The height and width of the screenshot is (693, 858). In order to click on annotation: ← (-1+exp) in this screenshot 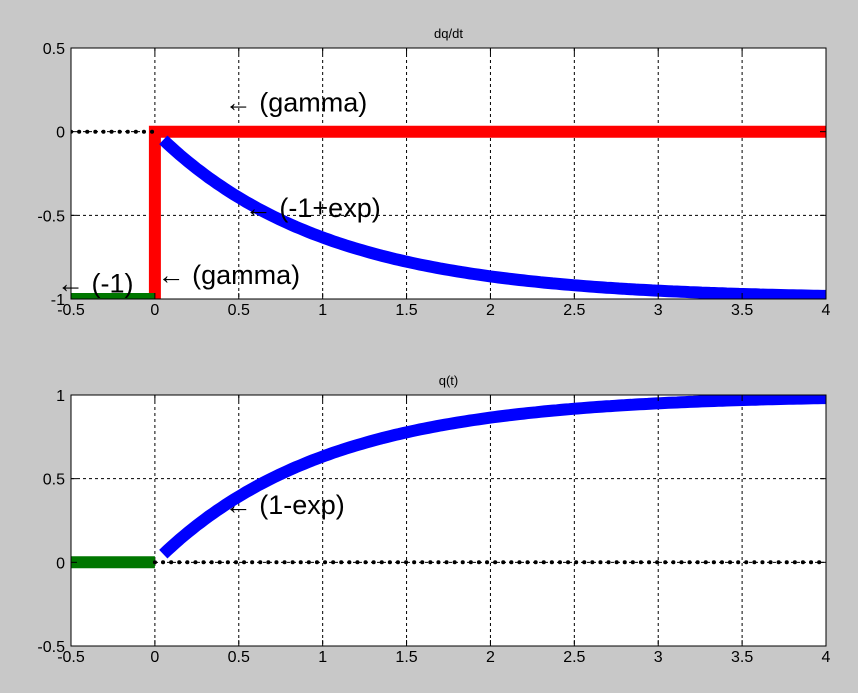, I will do `click(313, 208)`.